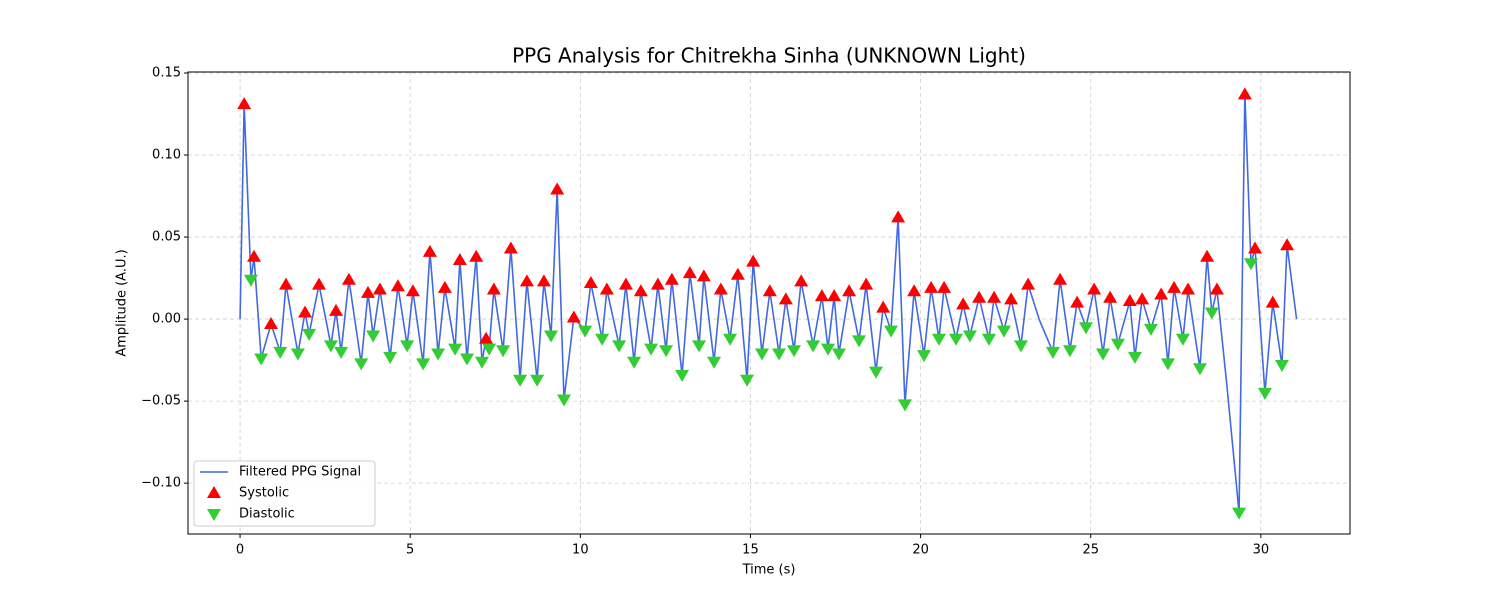 This screenshot has width=1500, height=600. What do you see at coordinates (580, 550) in the screenshot?
I see `x-tick-label: 10` at bounding box center [580, 550].